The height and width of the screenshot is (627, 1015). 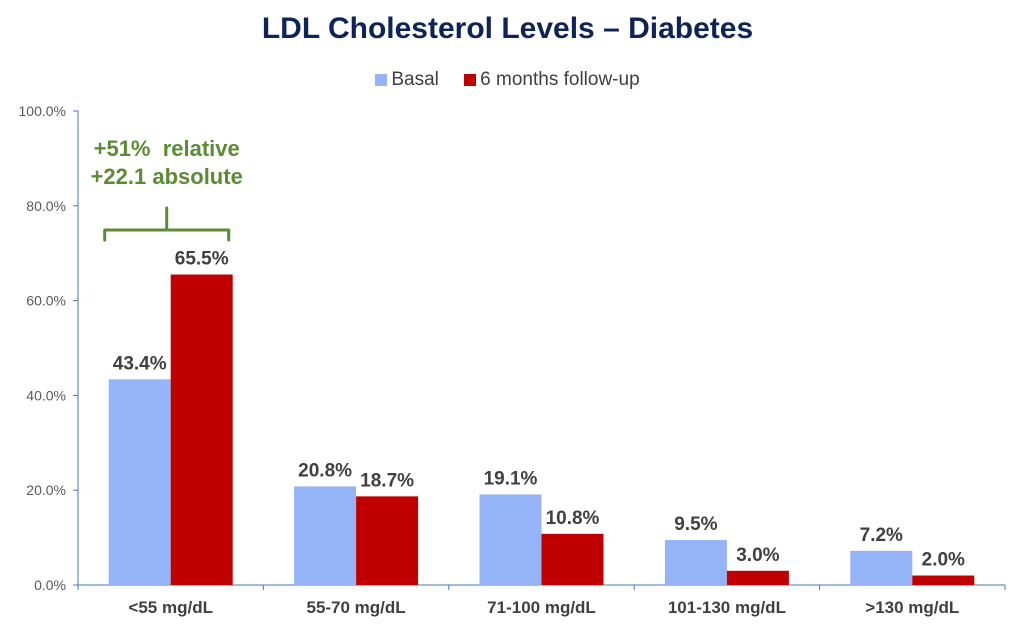 What do you see at coordinates (167, 148) in the screenshot?
I see `annotation-text: +51% relative` at bounding box center [167, 148].